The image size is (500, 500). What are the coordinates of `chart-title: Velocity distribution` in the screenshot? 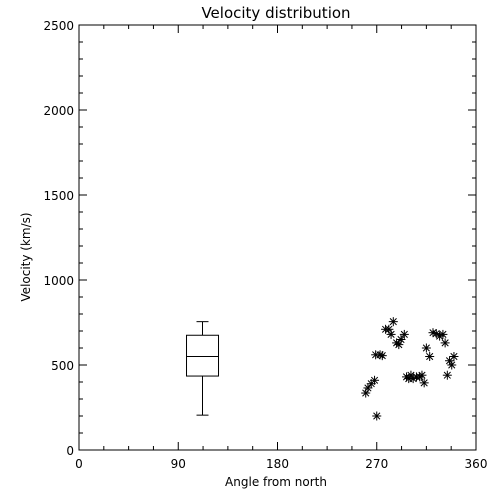 It's located at (275, 13).